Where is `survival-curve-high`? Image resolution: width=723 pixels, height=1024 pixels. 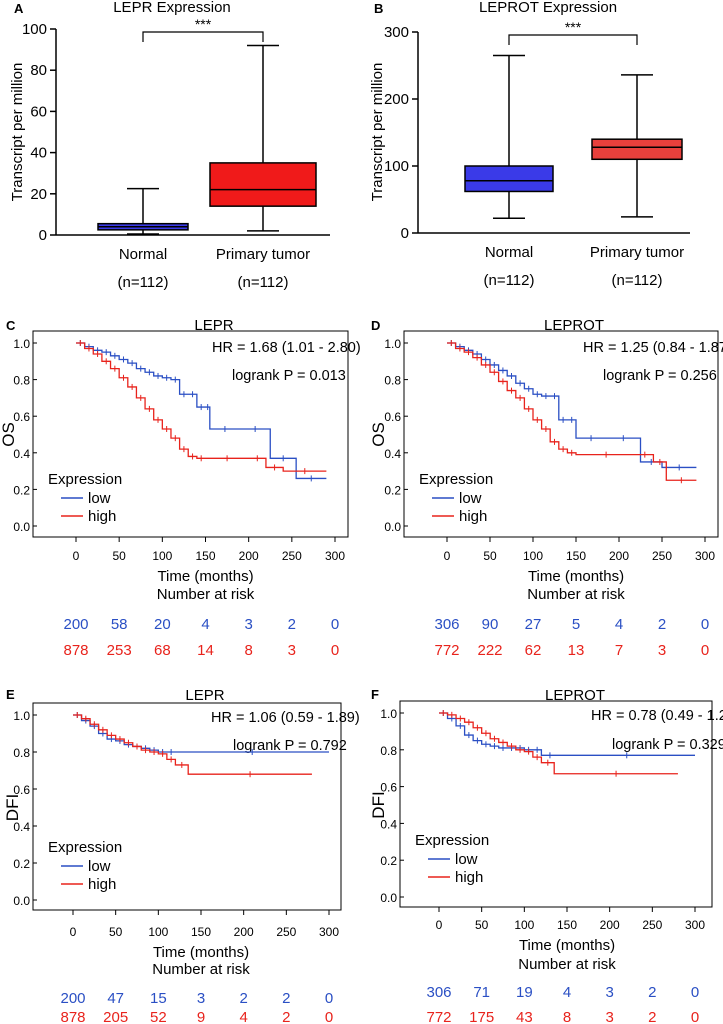 survival-curve-high is located at coordinates (572, 411).